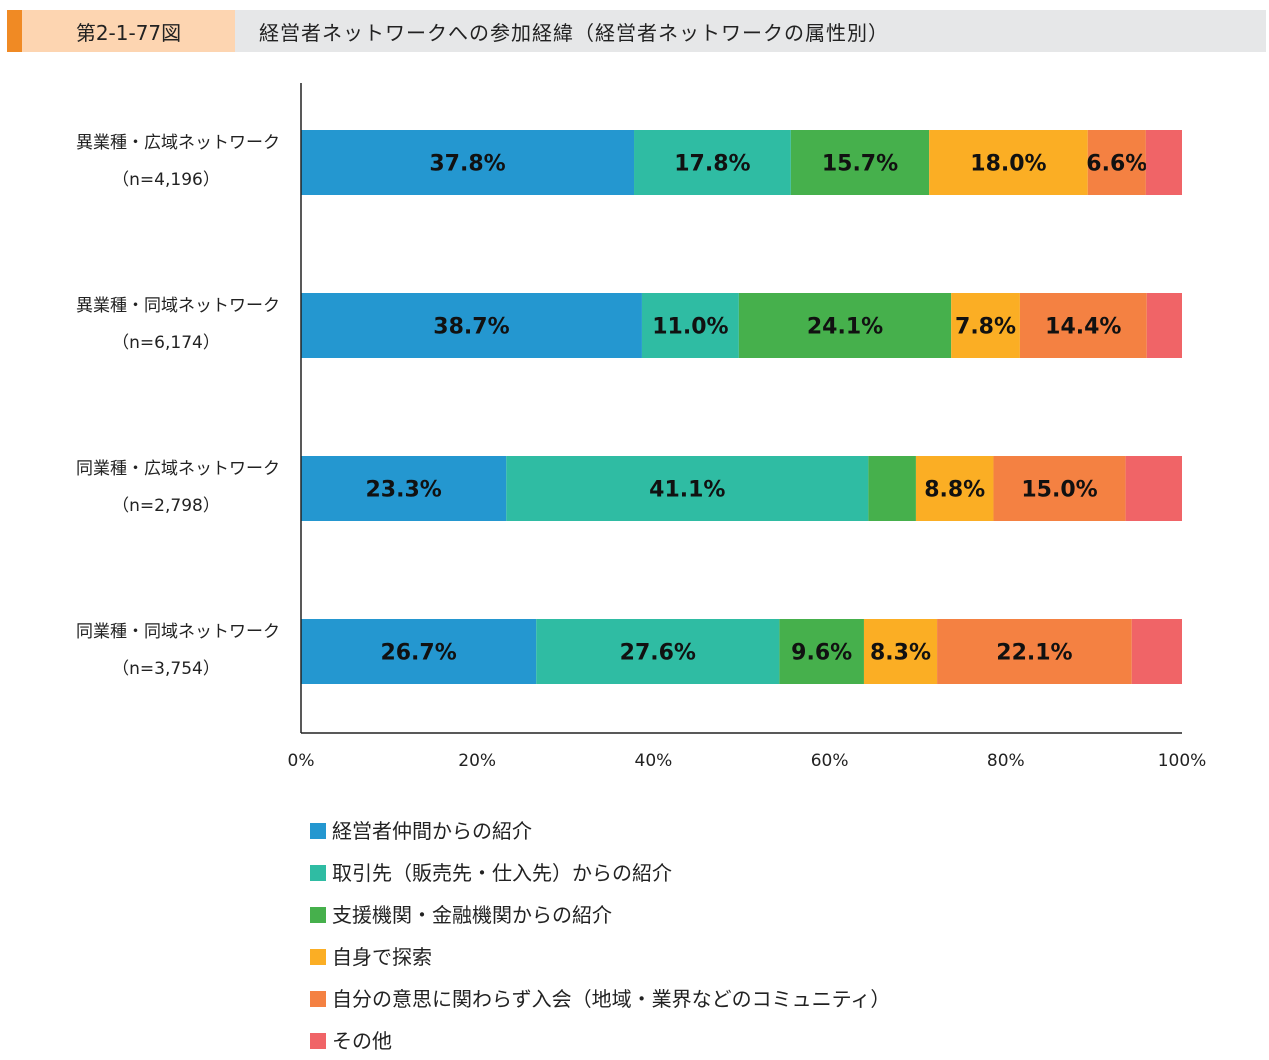 The image size is (1269, 1060). What do you see at coordinates (432, 830) in the screenshot?
I see `legend-label: 経営者仲間からの紹介` at bounding box center [432, 830].